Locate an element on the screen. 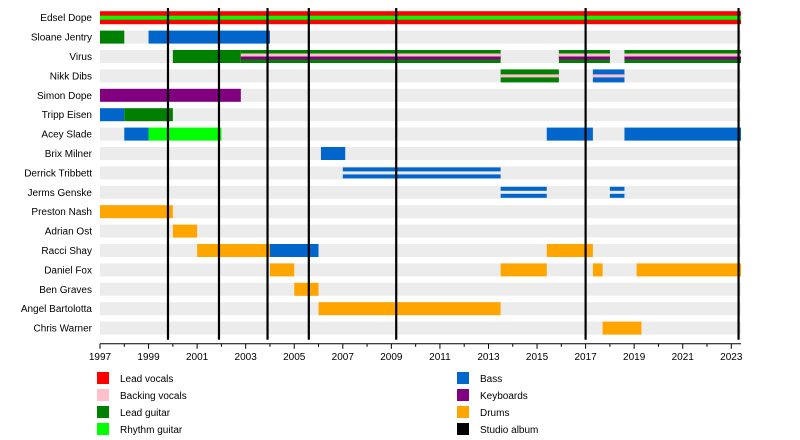  bar-angel-bartolotta-1-drums is located at coordinates (409, 309).